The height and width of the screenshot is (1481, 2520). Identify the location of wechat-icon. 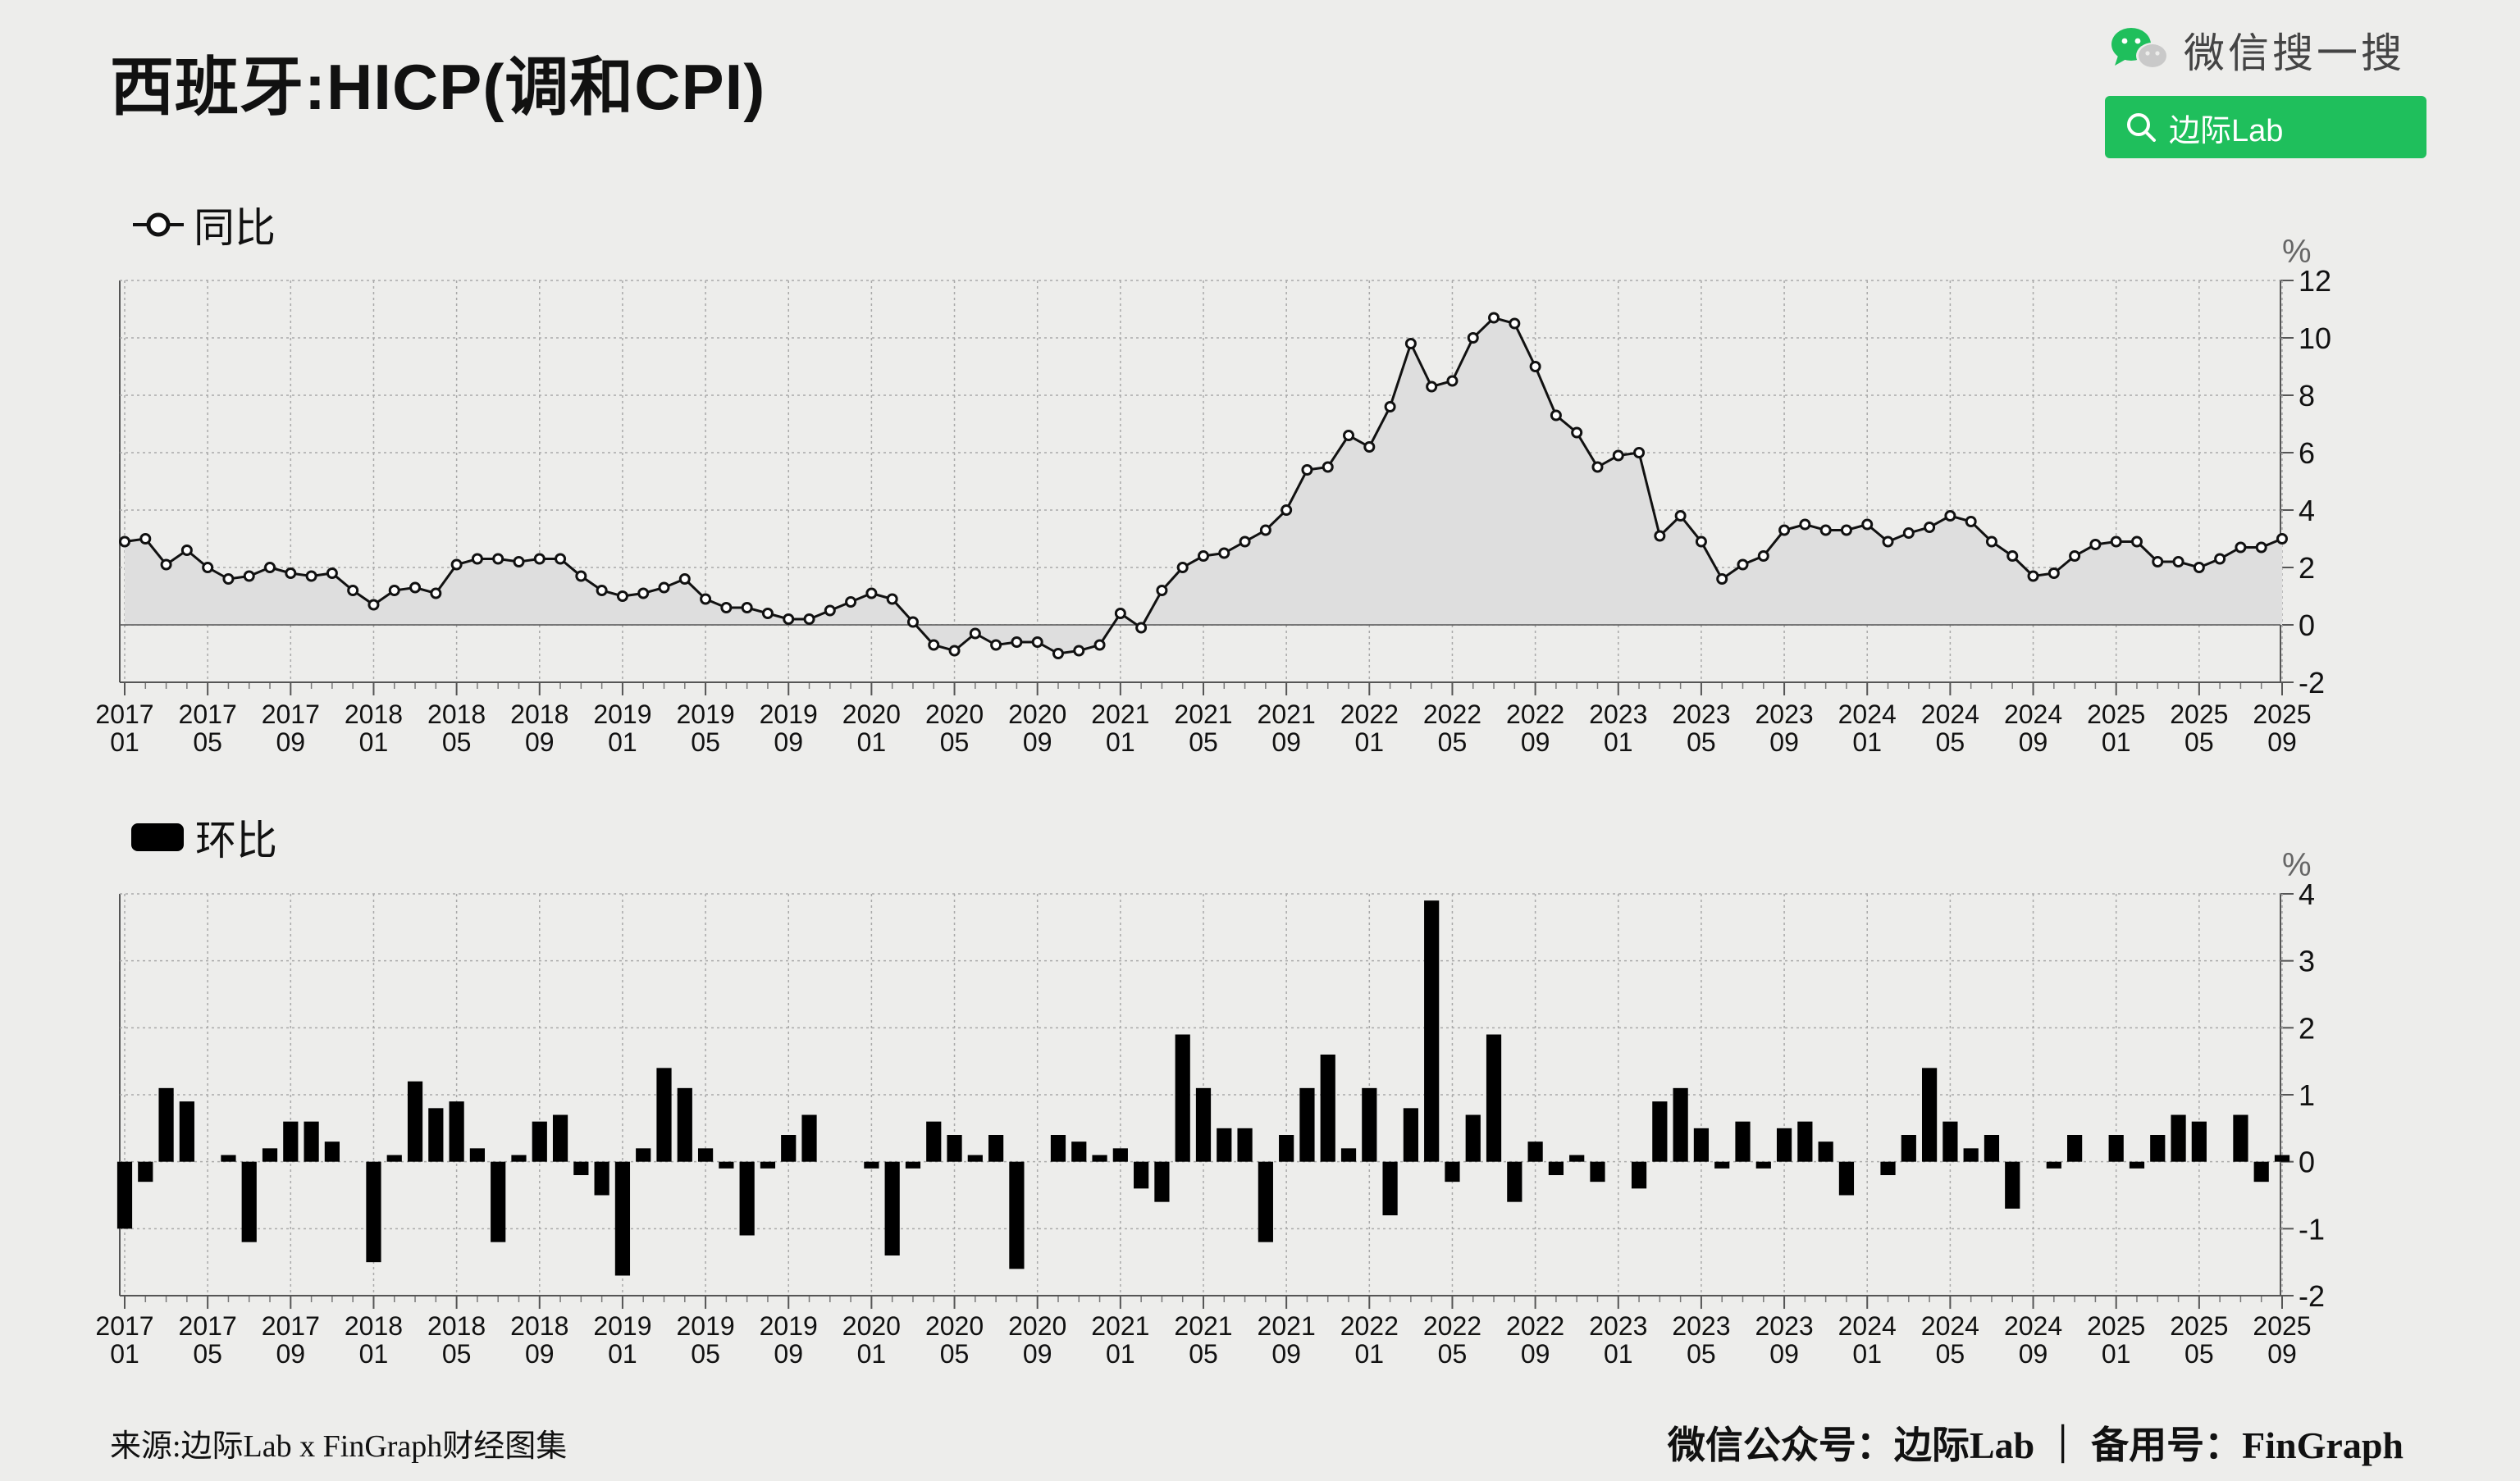
(2140, 50).